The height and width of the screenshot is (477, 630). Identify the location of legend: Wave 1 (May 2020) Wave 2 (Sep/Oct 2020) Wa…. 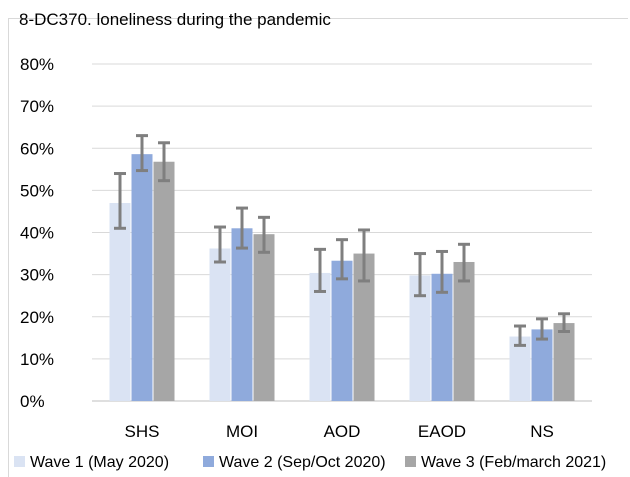
(310, 462).